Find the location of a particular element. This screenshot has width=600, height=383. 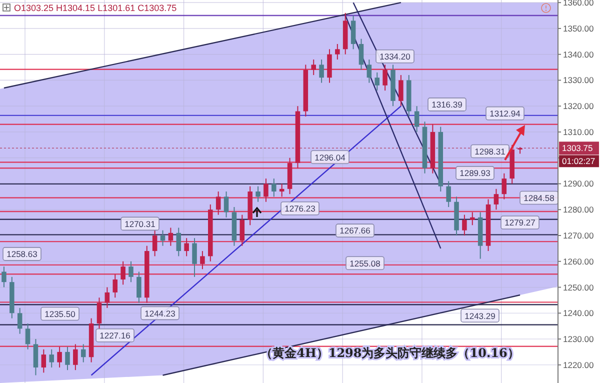

ref-line-label: 1296.04 is located at coordinates (330, 157).